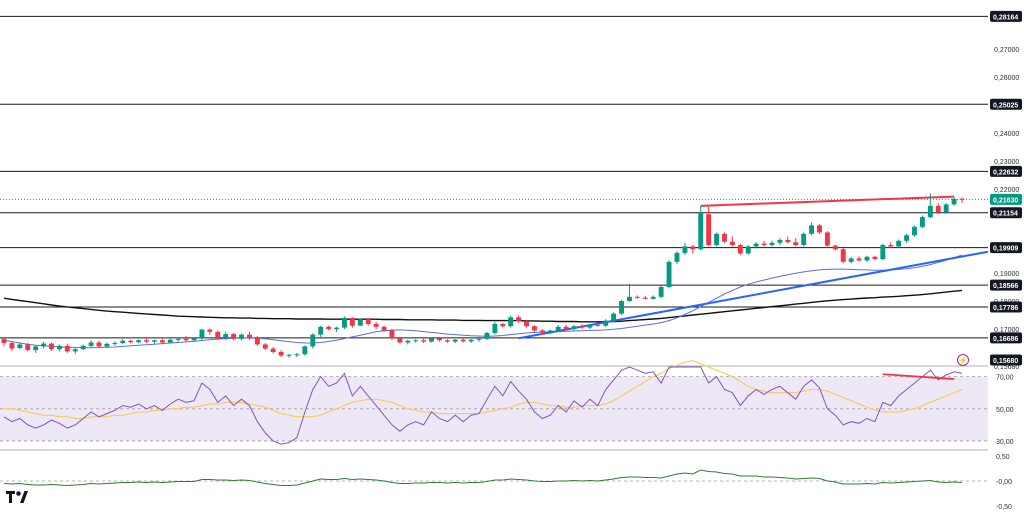  I want to click on moving-average-black-line, so click(483, 306).